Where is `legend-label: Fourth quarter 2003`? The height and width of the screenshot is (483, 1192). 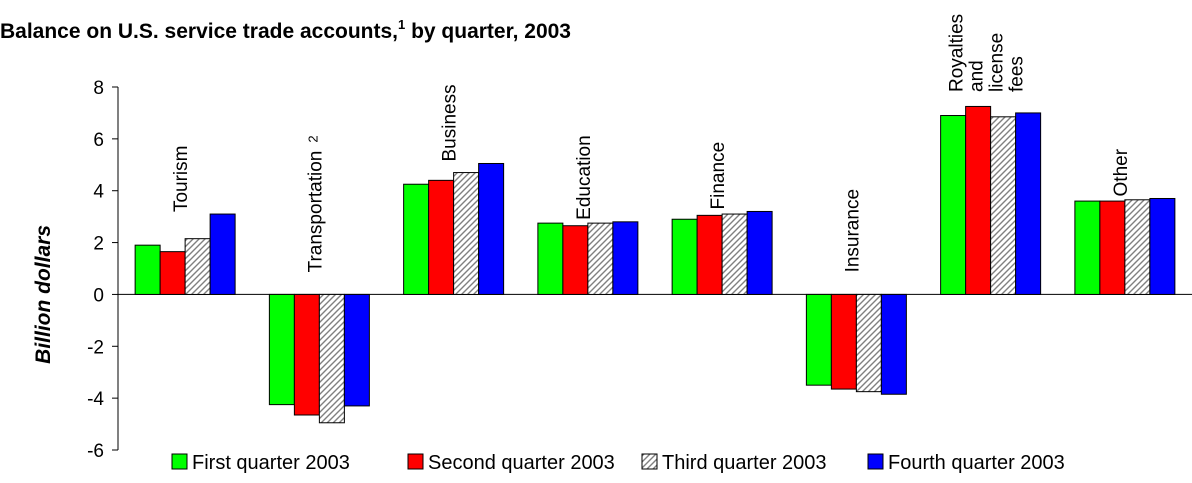
legend-label: Fourth quarter 2003 is located at coordinates (976, 463).